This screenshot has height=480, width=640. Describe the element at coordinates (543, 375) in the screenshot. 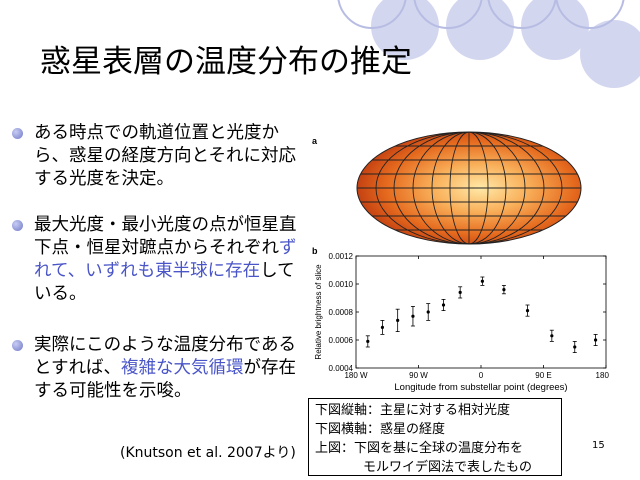

I see `x-tick-label: 90 E` at that location.